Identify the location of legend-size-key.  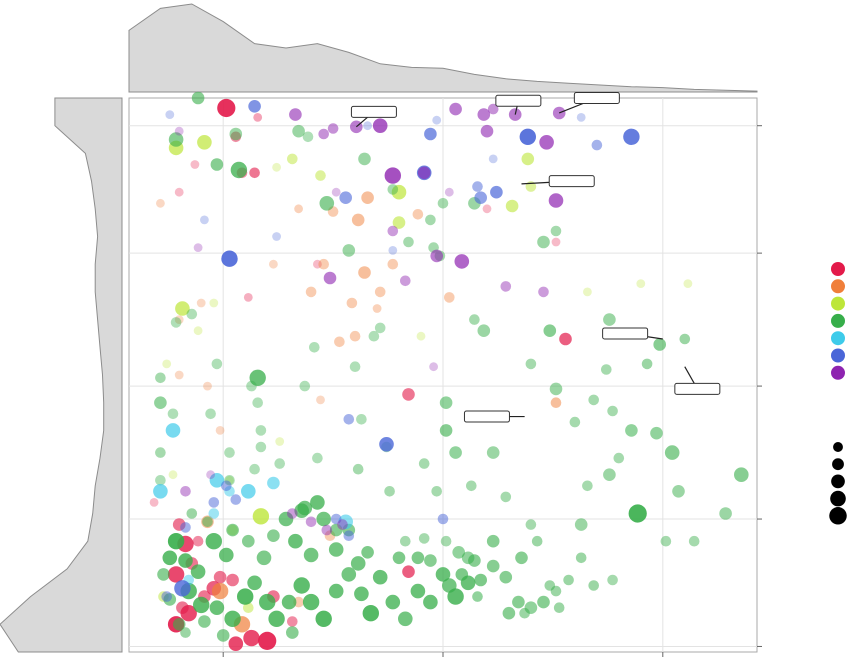
(838, 464).